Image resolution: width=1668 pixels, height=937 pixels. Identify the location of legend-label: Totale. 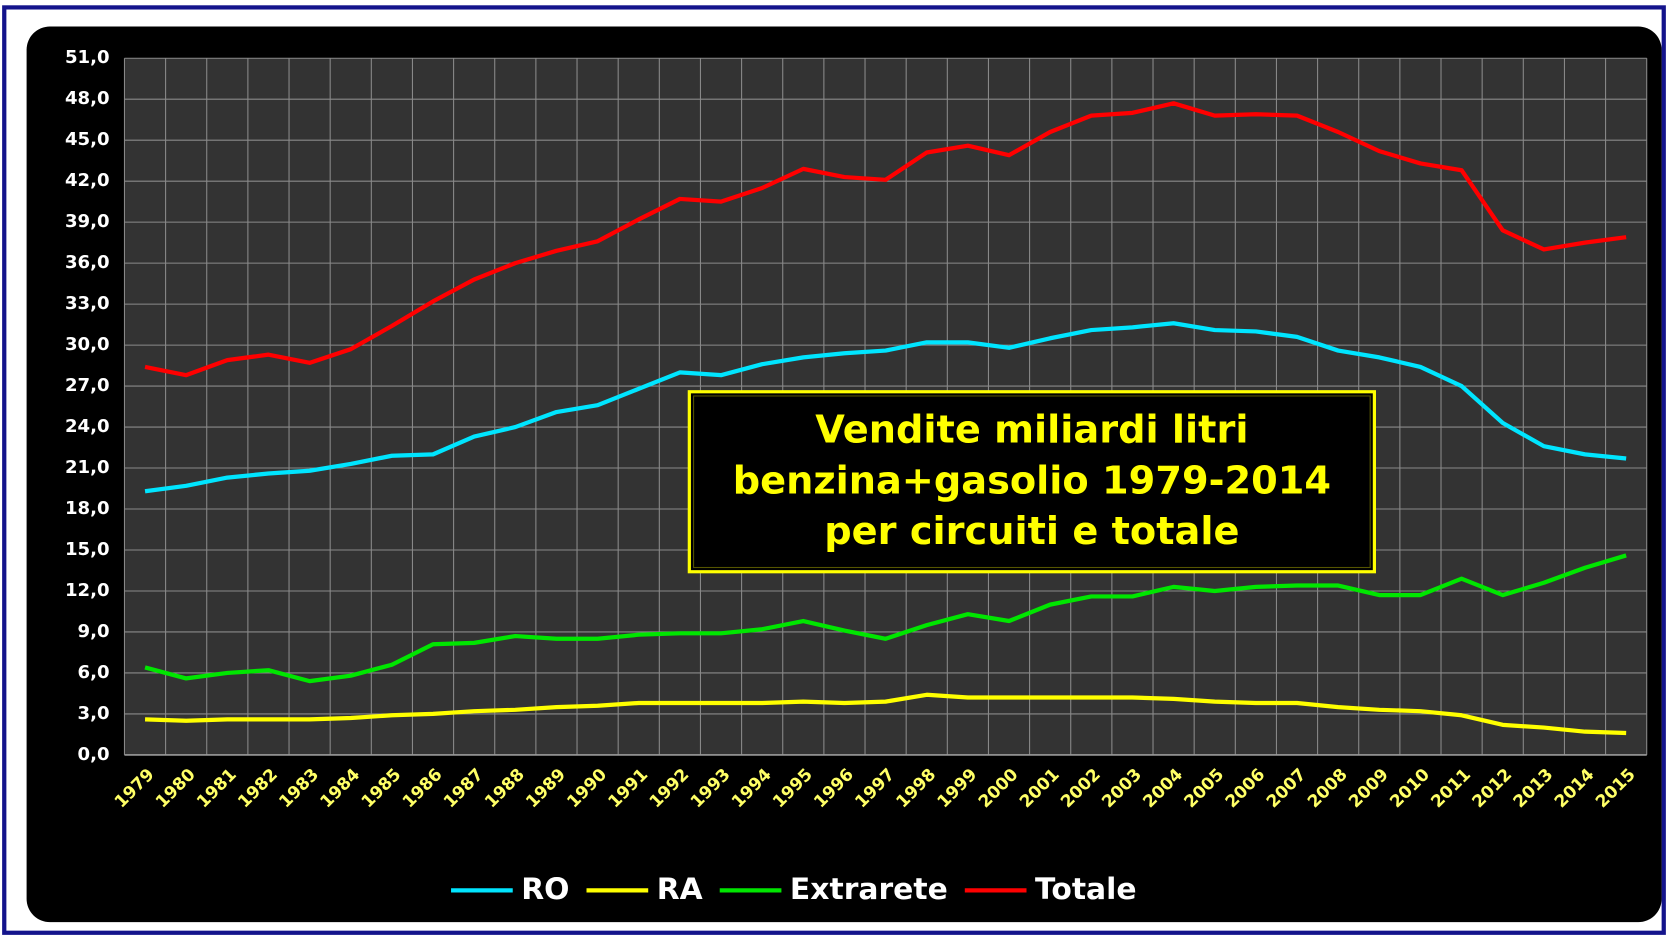
(1086, 889).